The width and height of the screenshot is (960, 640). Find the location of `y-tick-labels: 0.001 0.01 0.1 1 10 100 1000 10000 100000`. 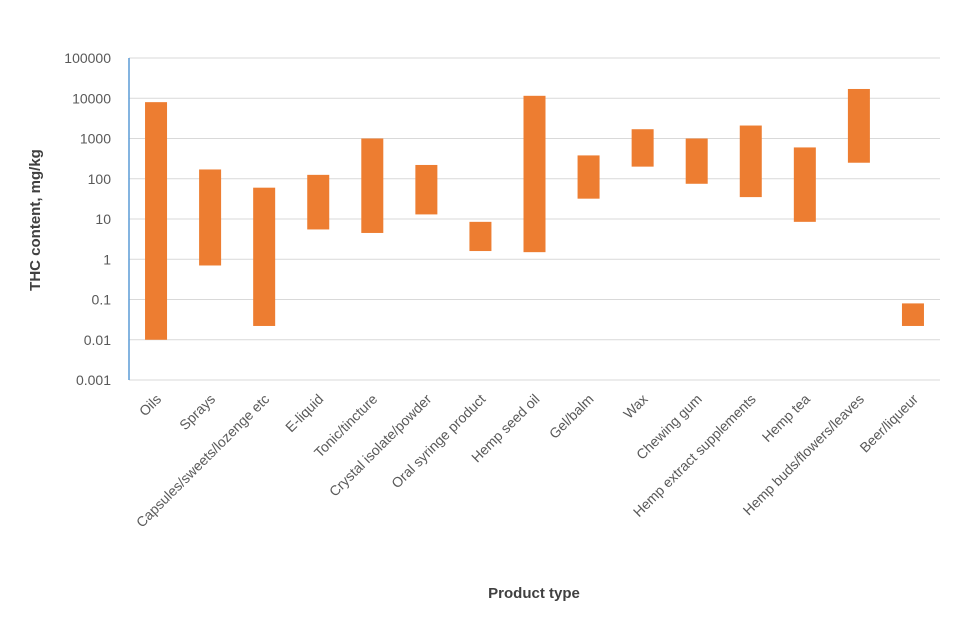

y-tick-labels: 0.001 0.01 0.1 1 10 100 1000 10000 100000 is located at coordinates (87, 219).